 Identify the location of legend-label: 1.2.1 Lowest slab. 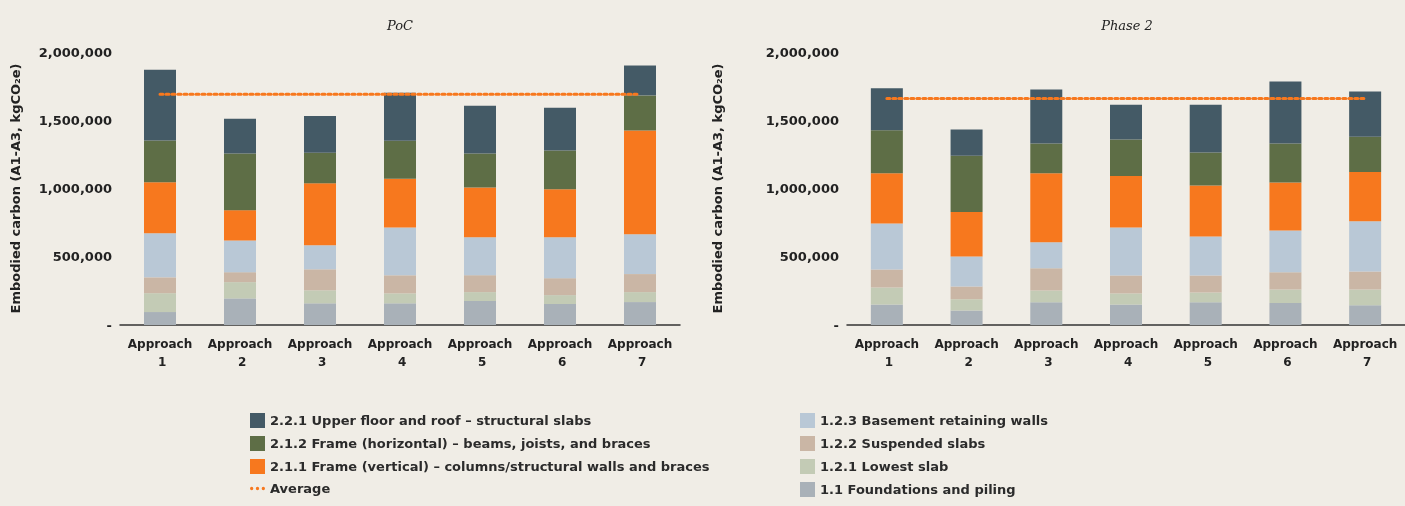
(884, 466).